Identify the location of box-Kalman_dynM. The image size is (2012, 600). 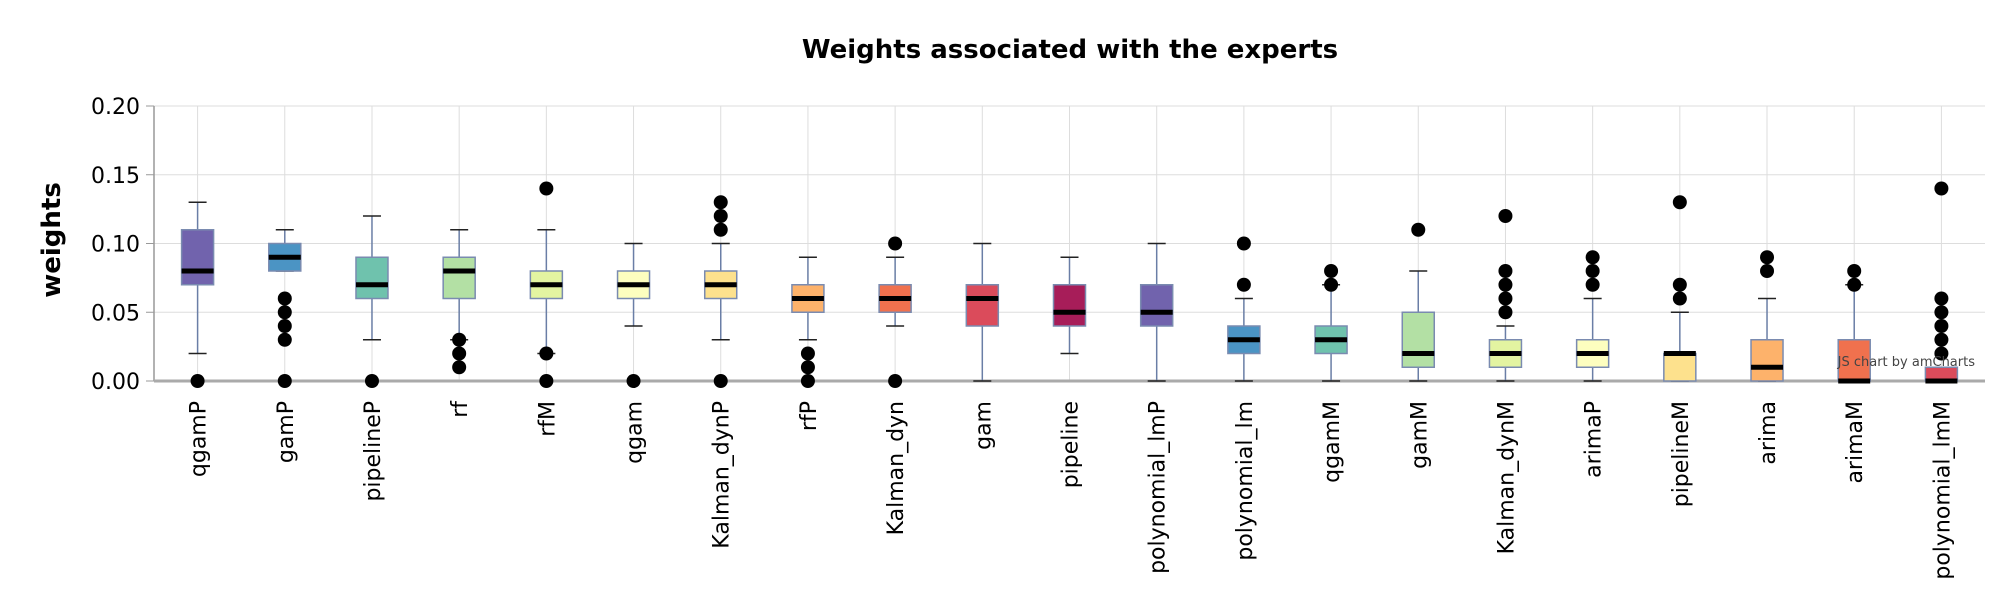
(1505, 295).